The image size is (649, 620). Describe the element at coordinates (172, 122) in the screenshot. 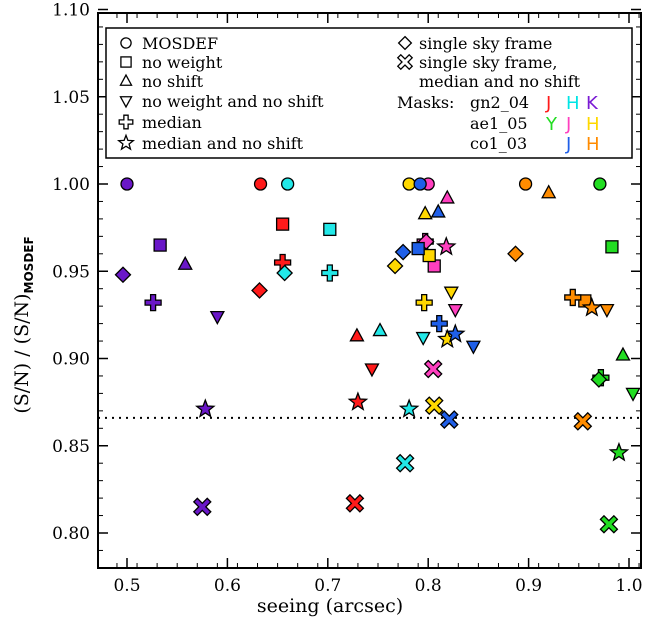

I see `legend-label: median` at that location.